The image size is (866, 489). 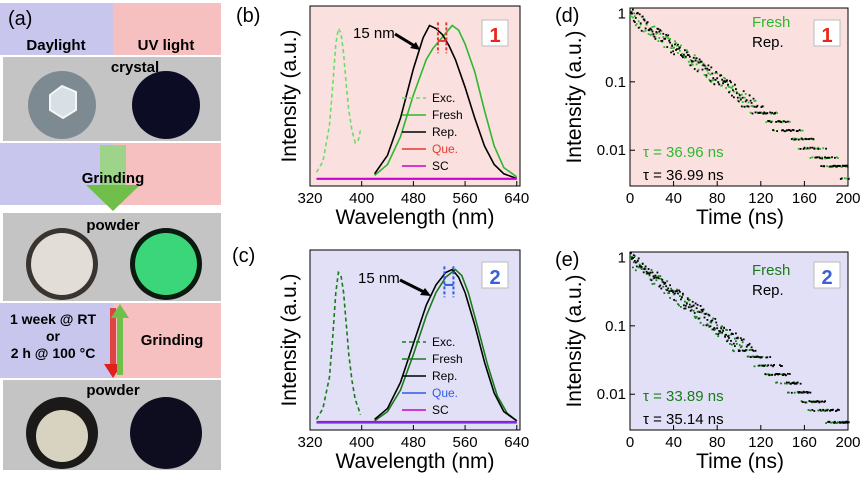 I want to click on panel-b-xtick-label: 400, so click(x=361, y=198).